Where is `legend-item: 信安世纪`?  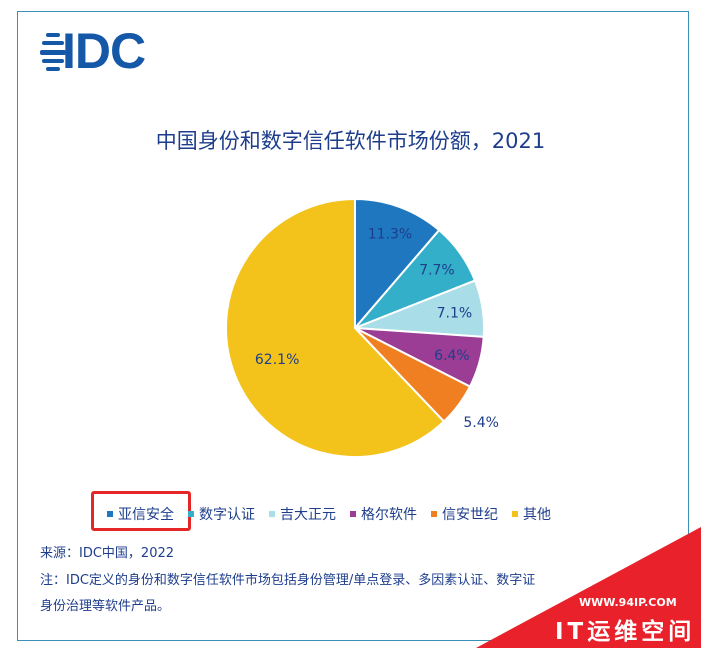
legend-item: 信安世纪 is located at coordinates (464, 514).